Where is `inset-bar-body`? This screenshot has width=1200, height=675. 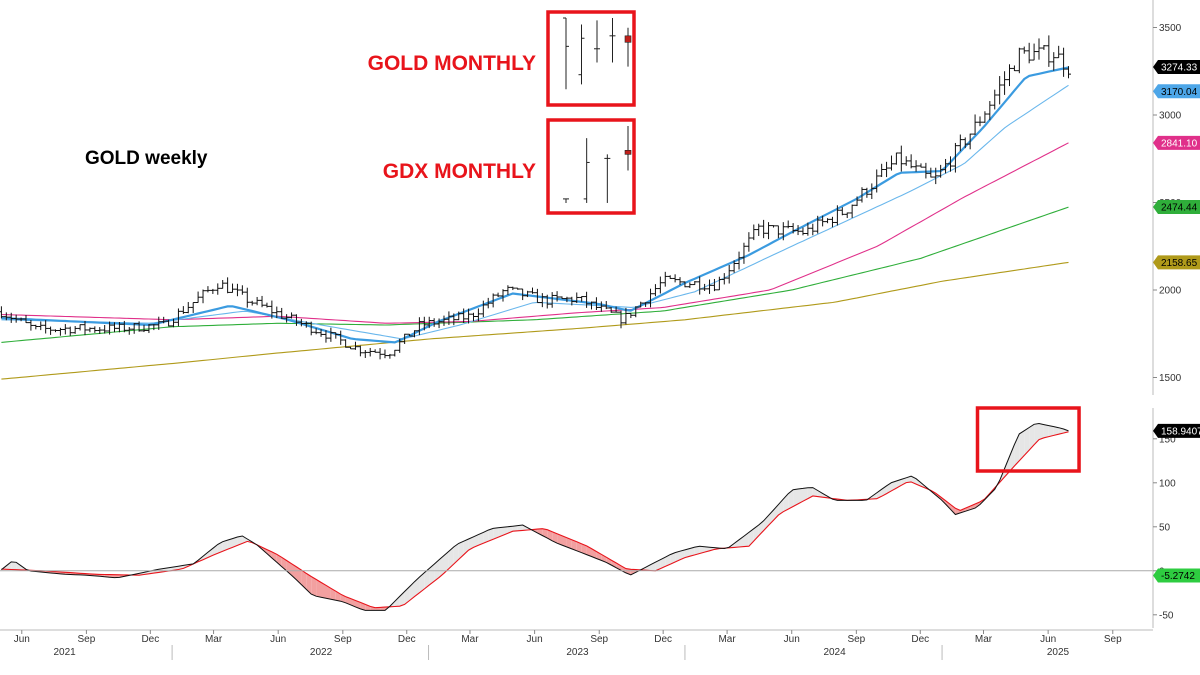
inset-bar-body is located at coordinates (628, 152).